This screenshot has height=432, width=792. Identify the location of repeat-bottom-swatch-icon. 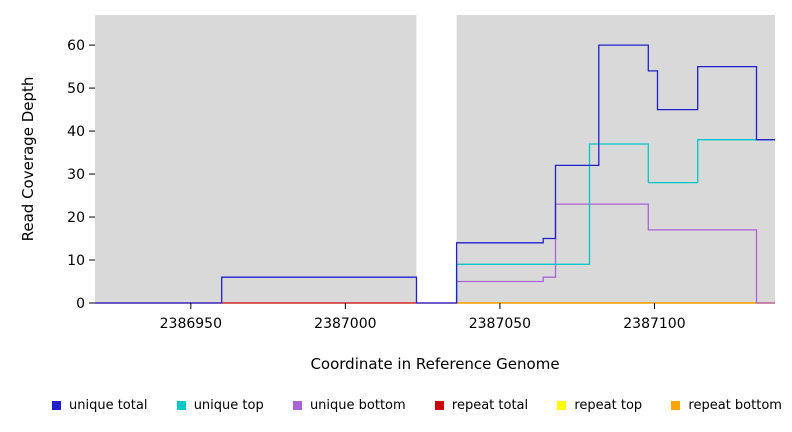
(676, 405).